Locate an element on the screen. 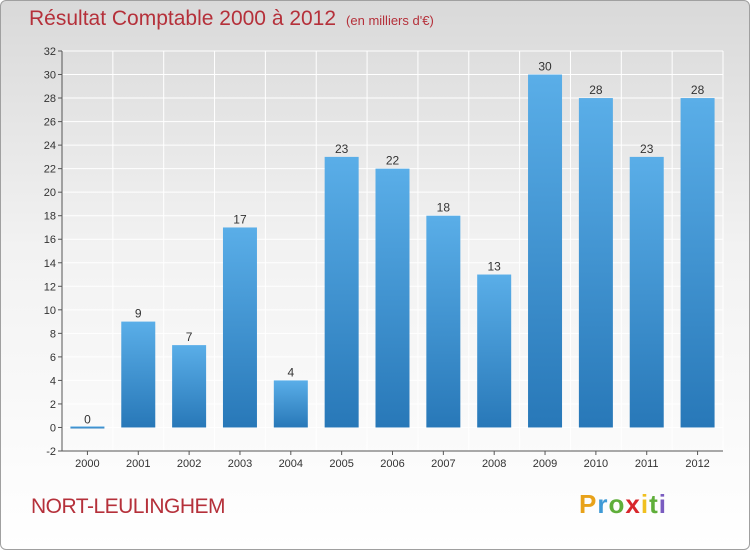  bar-2006 is located at coordinates (392, 298).